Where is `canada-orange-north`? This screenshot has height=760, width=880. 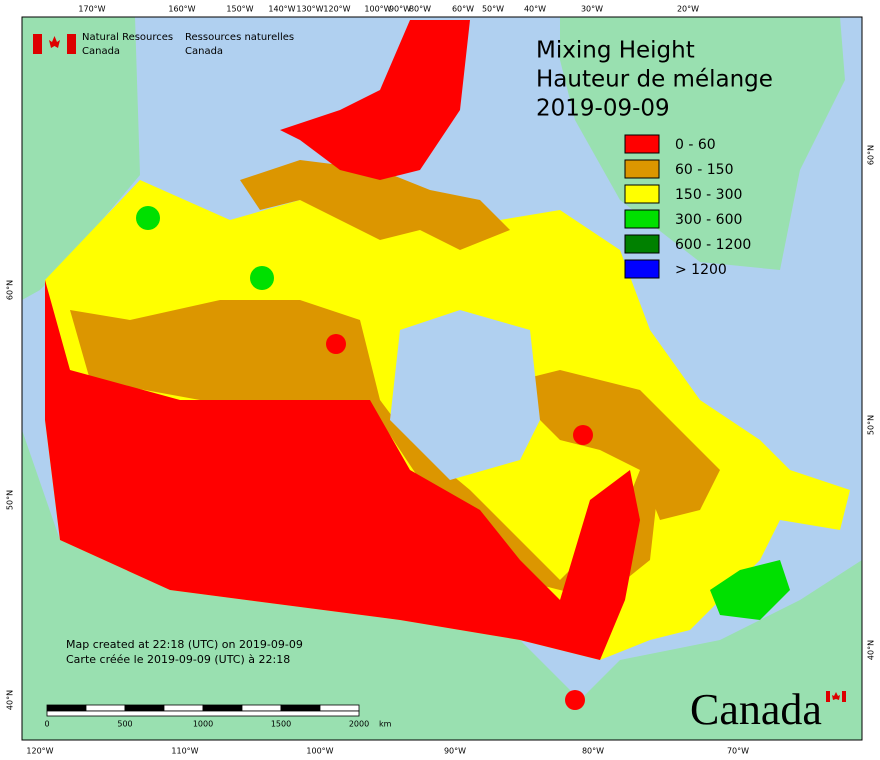 canada-orange-north is located at coordinates (375, 205).